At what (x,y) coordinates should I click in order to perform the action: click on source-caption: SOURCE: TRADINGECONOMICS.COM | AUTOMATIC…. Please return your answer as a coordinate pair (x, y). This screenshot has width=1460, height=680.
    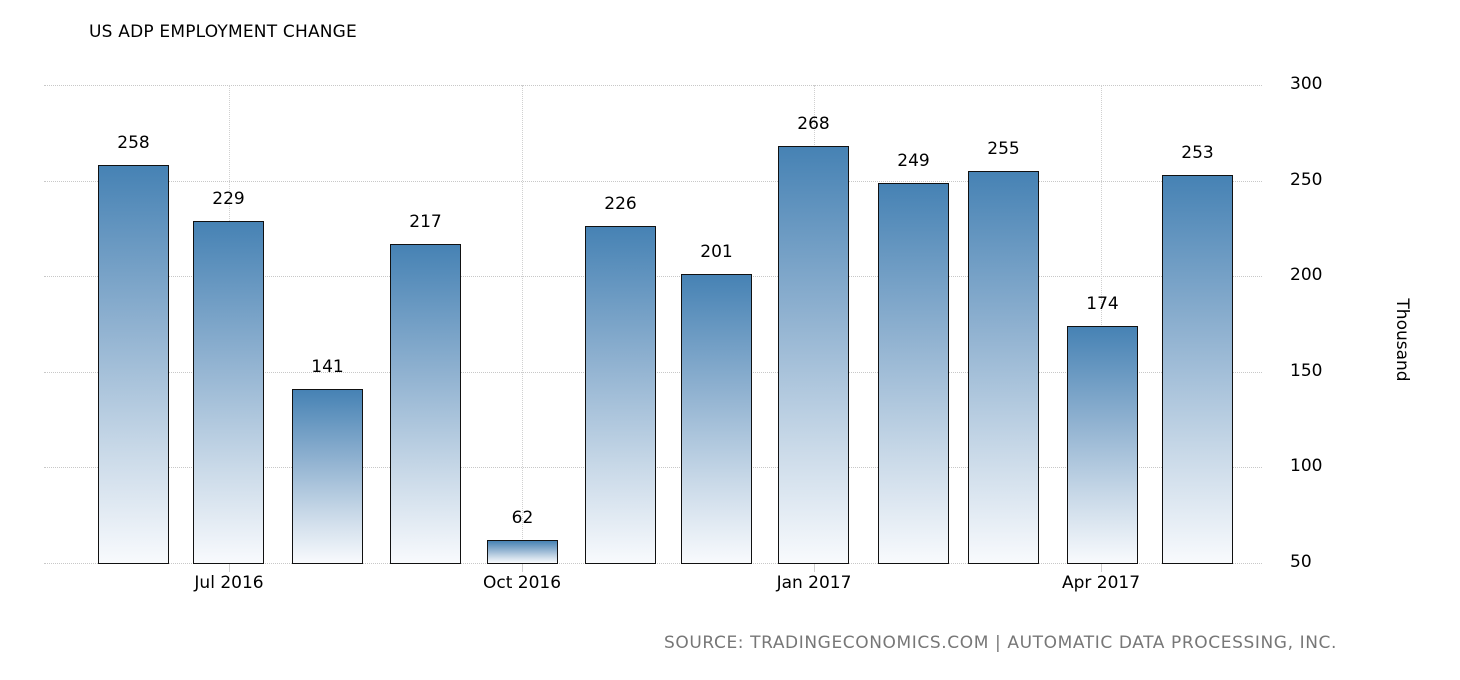
    Looking at the image, I should click on (1000, 643).